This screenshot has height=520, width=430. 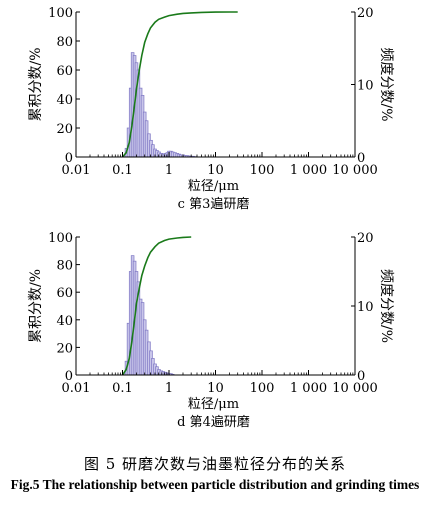 I want to click on panel-subtitle: c 第3遍研磨, so click(x=214, y=204).